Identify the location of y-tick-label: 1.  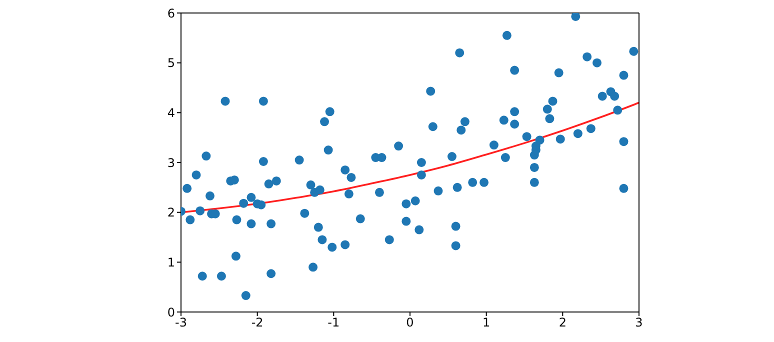
(171, 262).